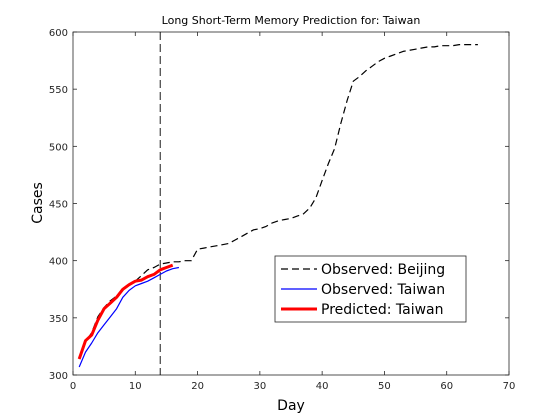 This screenshot has height=420, width=560. I want to click on legend-label-observed-taiwan: Observed: Taiwan, so click(383, 290).